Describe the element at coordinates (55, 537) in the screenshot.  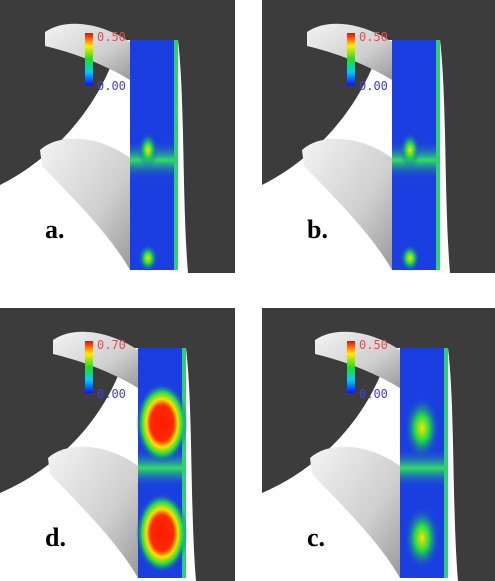
I see `panel-label: d.` at that location.